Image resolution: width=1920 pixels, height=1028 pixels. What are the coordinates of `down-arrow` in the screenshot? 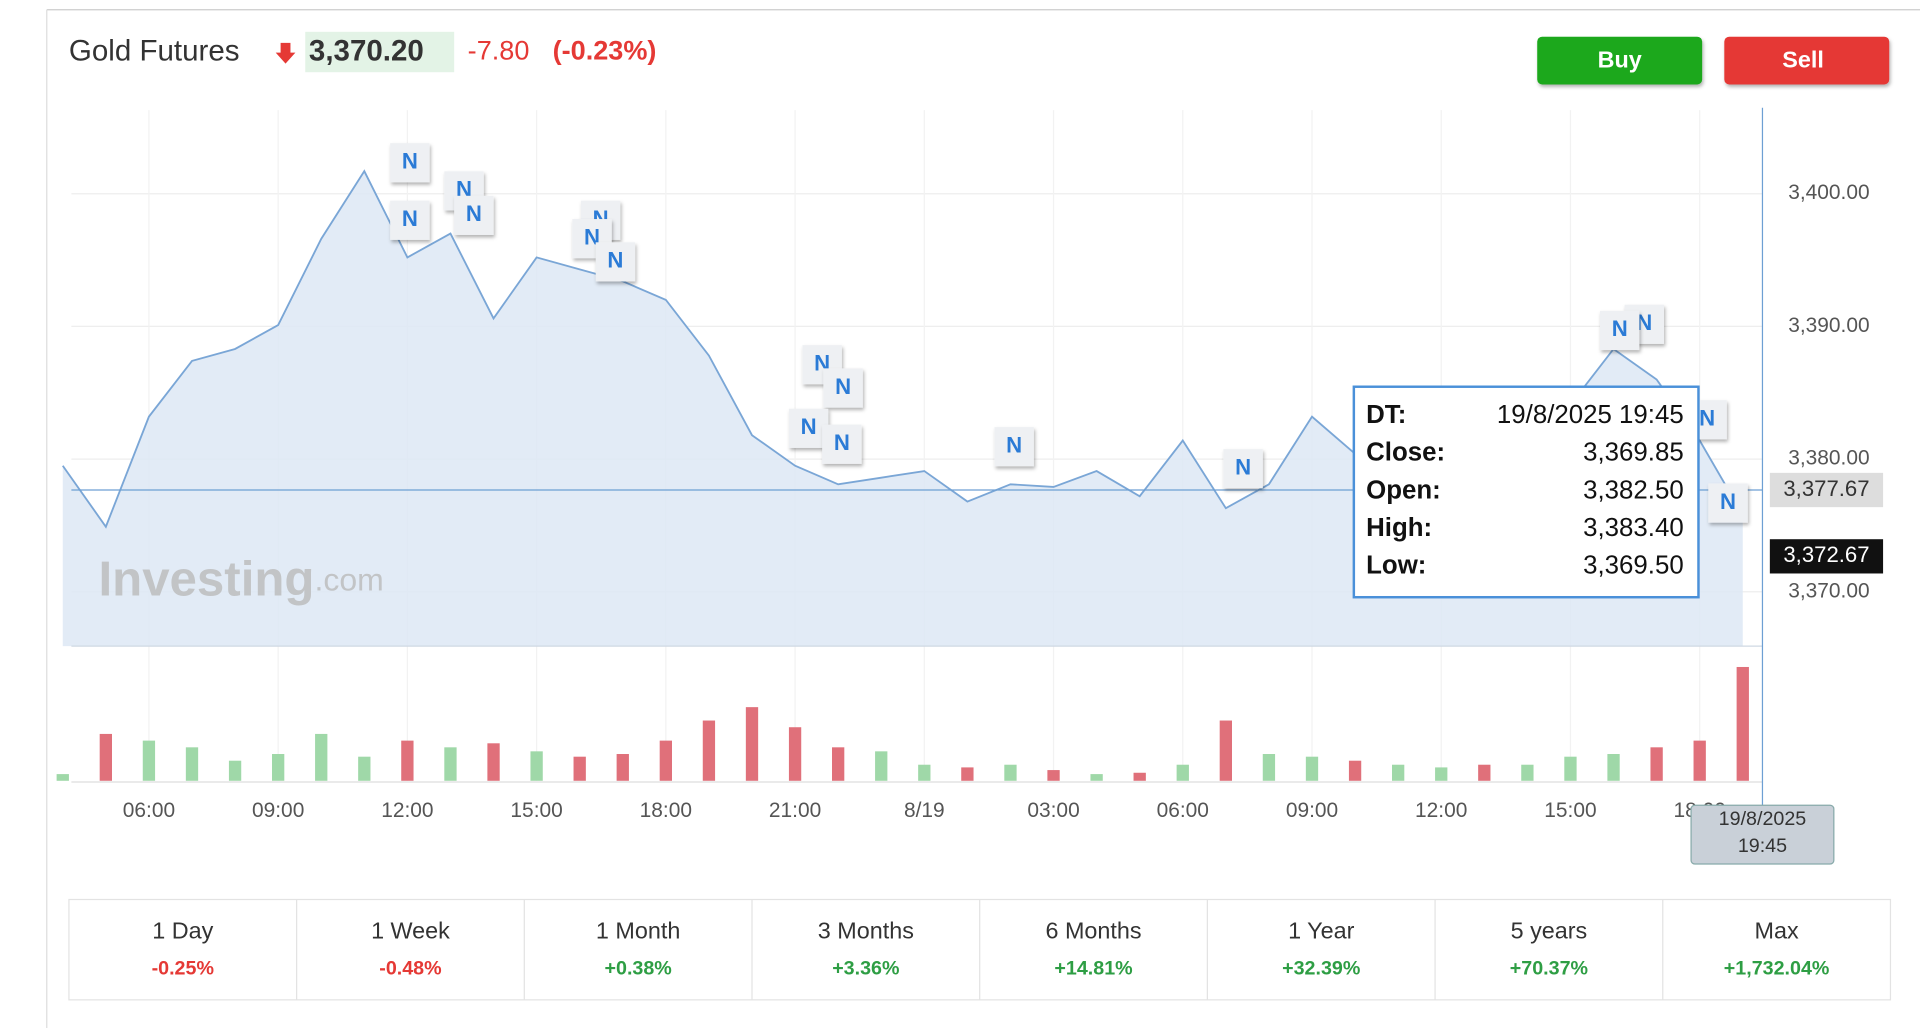 It's located at (285, 53).